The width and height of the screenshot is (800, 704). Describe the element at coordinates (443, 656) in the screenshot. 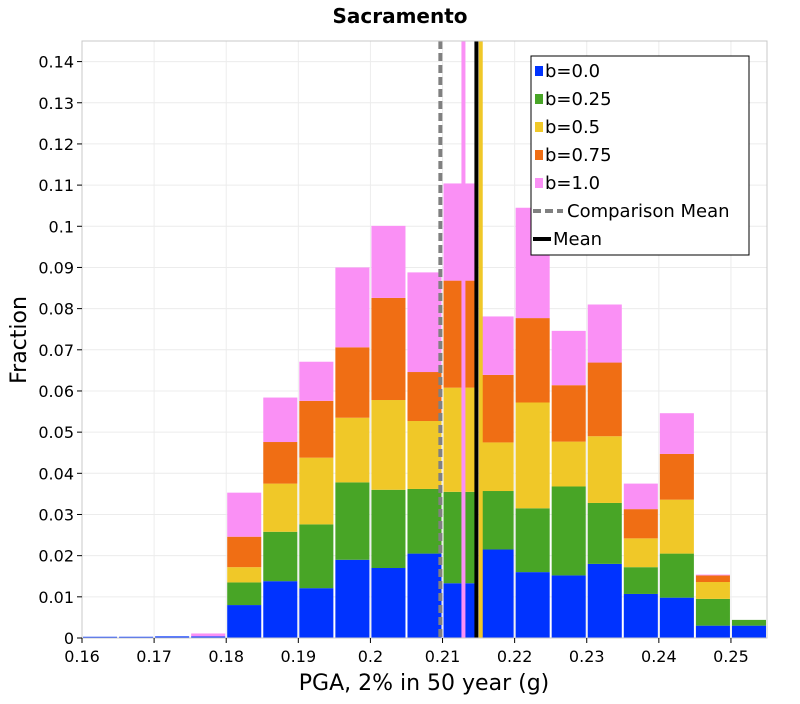

I see `x-tick-label: 0.21` at that location.